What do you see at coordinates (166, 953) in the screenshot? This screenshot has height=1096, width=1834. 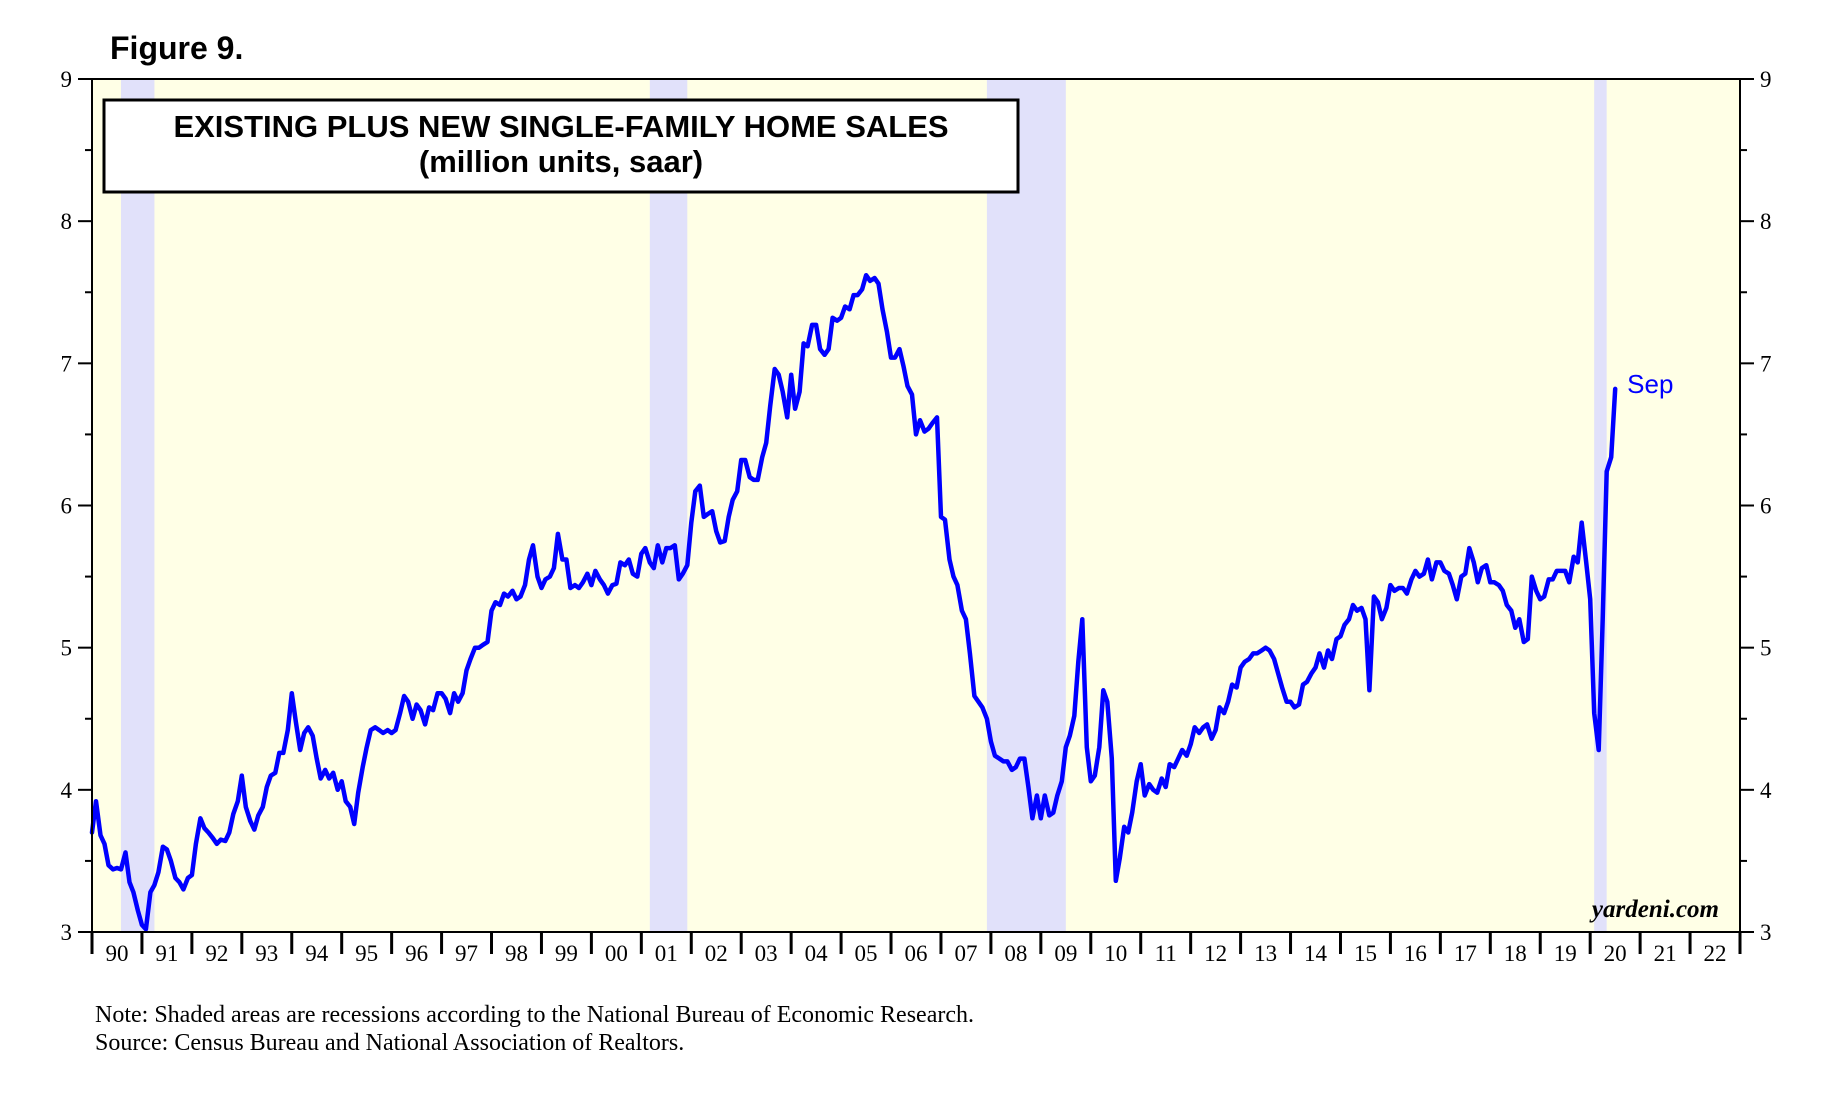 I see `x-tick-label: 91` at bounding box center [166, 953].